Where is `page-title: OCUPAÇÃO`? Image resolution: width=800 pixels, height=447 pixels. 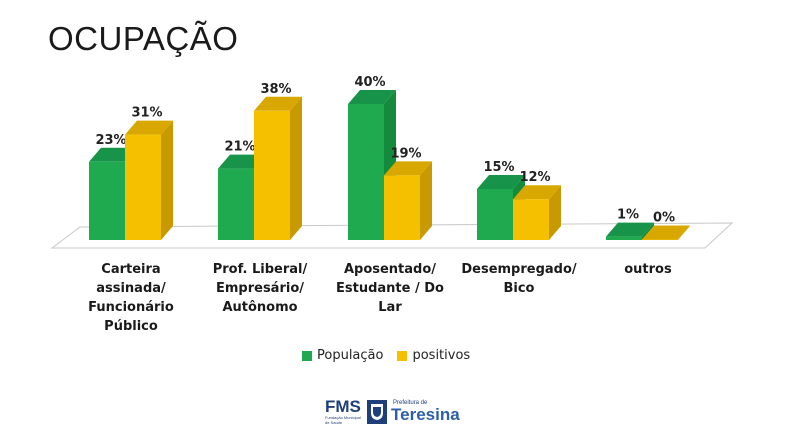 page-title: OCUPAÇÃO is located at coordinates (143, 38).